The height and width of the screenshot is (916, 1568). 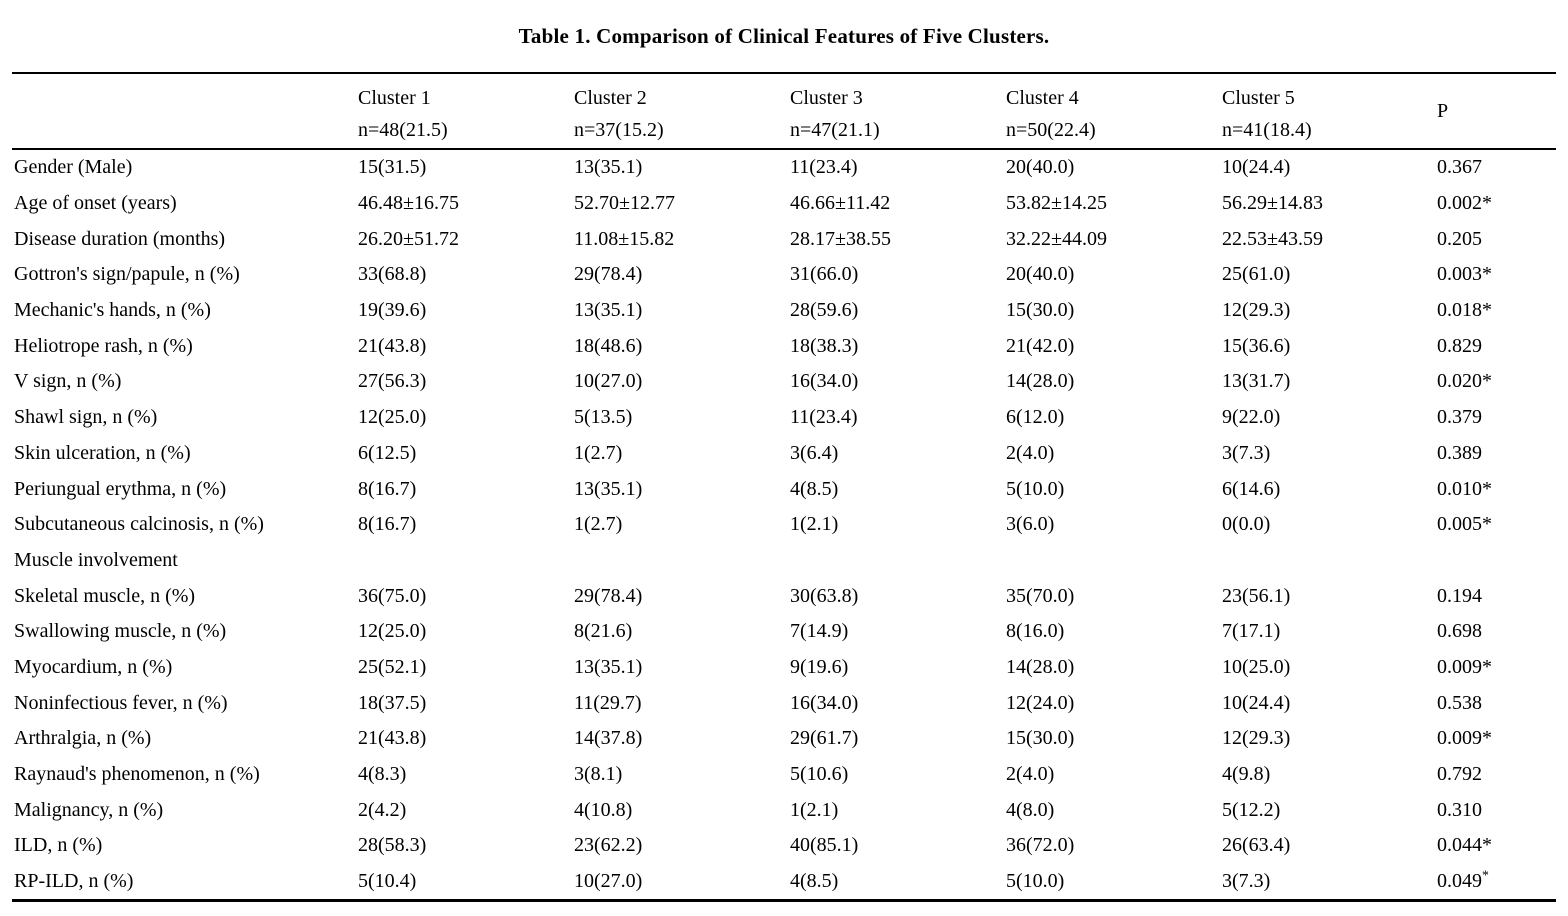 I want to click on cell-value: 20(40.0), so click(x=1040, y=274).